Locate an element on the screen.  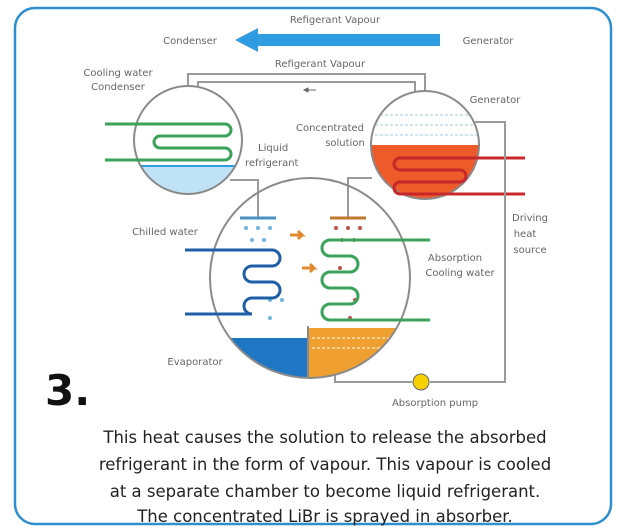
condenser-label: Cooling water is located at coordinates (118, 73).